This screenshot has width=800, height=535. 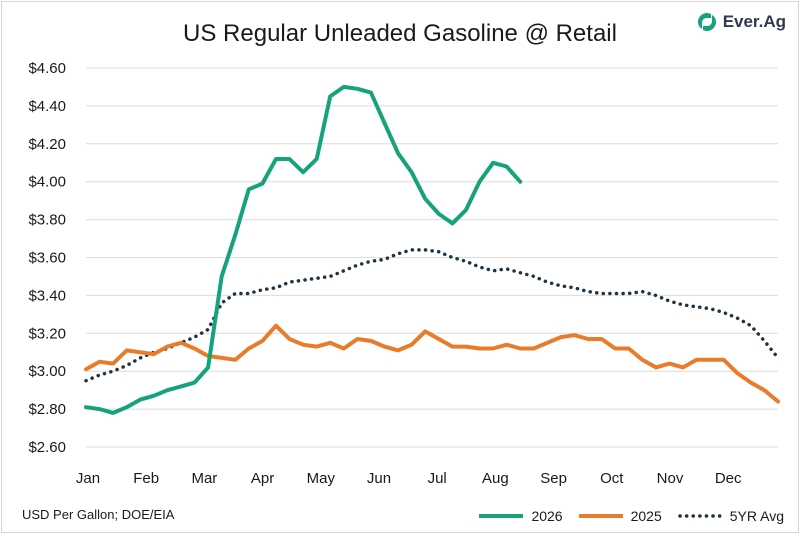 I want to click on x-tick-label: Jul, so click(x=437, y=478).